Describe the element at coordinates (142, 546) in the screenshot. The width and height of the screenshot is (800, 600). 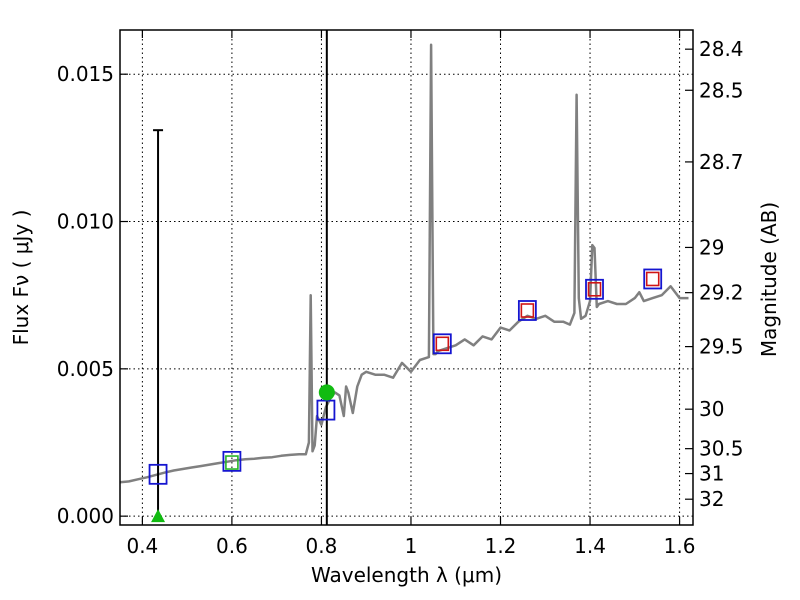
I see `x-tick-label: 0.4` at that location.